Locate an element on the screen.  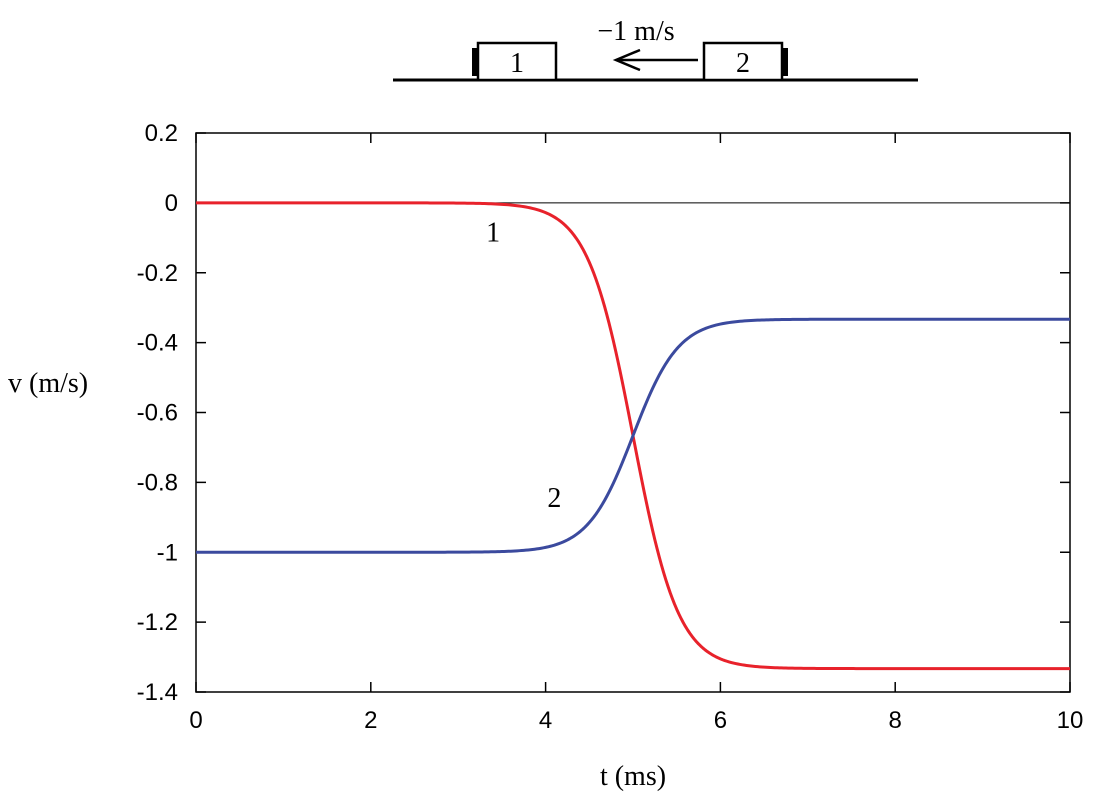
y-tick-label: -1 is located at coordinates (167, 552).